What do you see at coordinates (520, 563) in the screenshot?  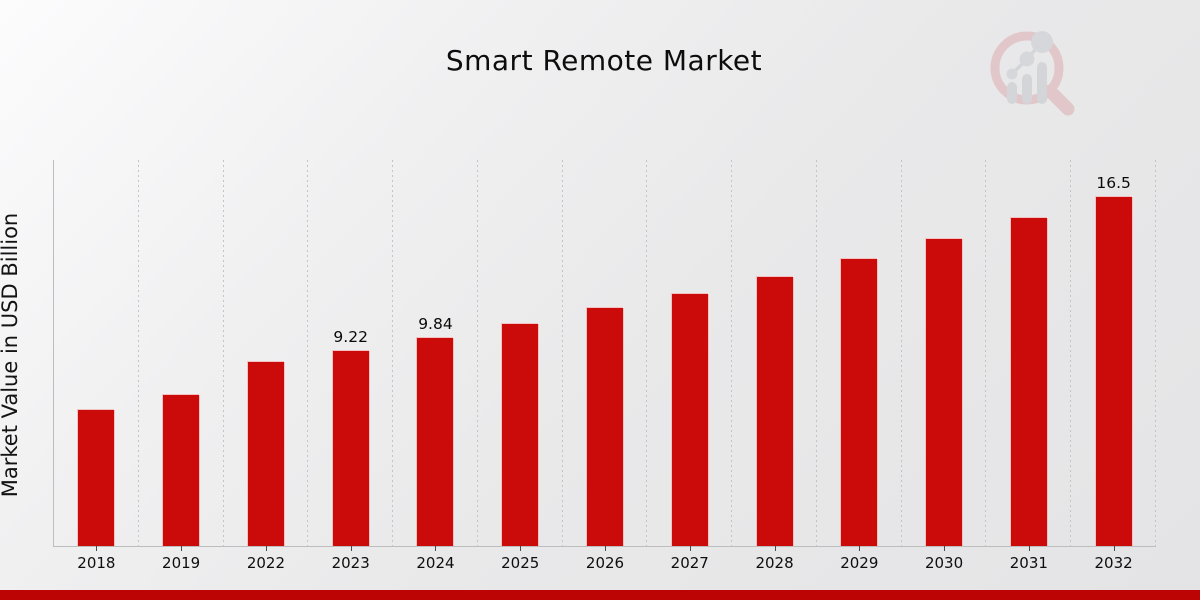 I see `x-tick-label-2025: 2025` at bounding box center [520, 563].